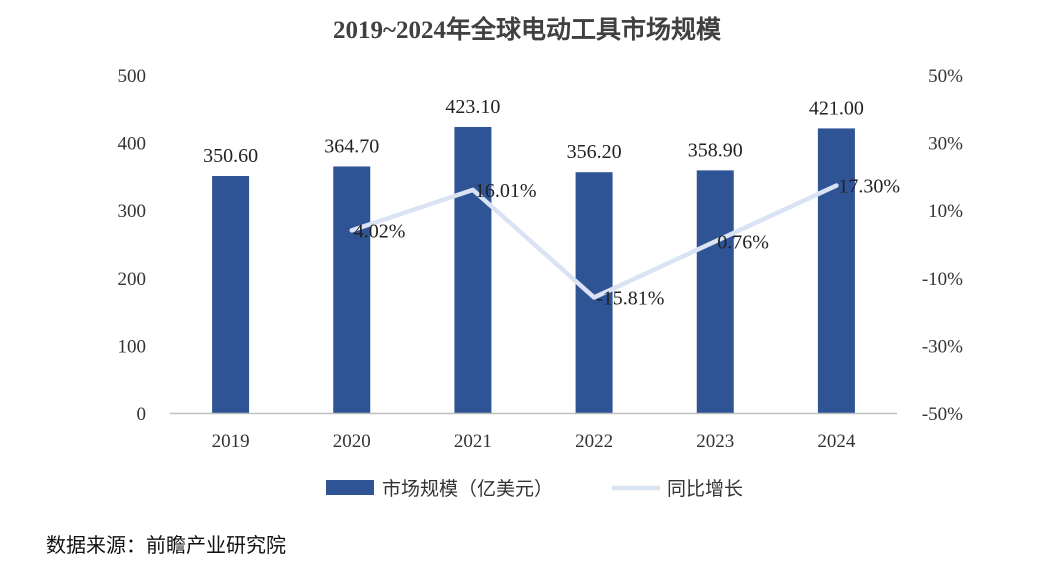 The image size is (1054, 568). I want to click on bar-value-label: 423.10, so click(472, 107).